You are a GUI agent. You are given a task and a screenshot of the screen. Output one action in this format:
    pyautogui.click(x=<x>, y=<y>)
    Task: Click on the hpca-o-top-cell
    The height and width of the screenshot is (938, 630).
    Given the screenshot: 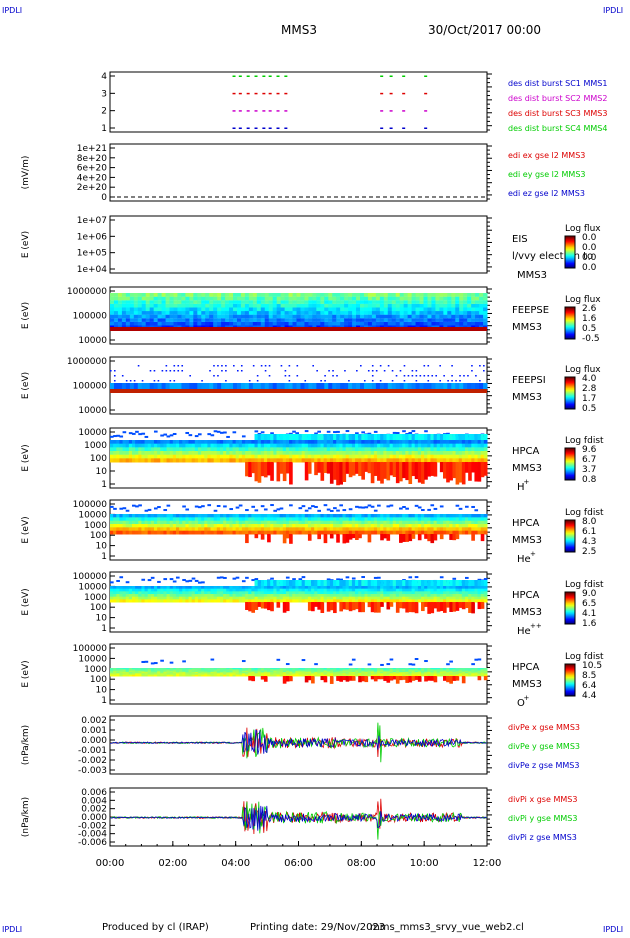 What is the action you would take?
    pyautogui.click(x=316, y=664)
    